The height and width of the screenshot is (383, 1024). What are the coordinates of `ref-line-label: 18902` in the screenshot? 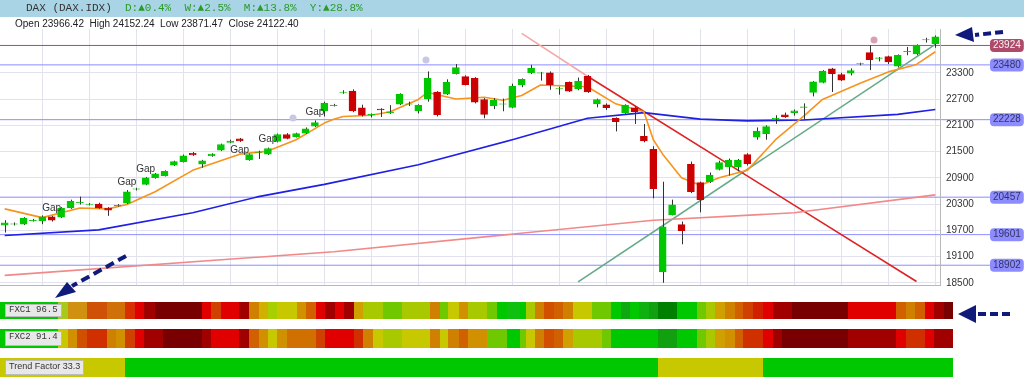 It's located at (1007, 264).